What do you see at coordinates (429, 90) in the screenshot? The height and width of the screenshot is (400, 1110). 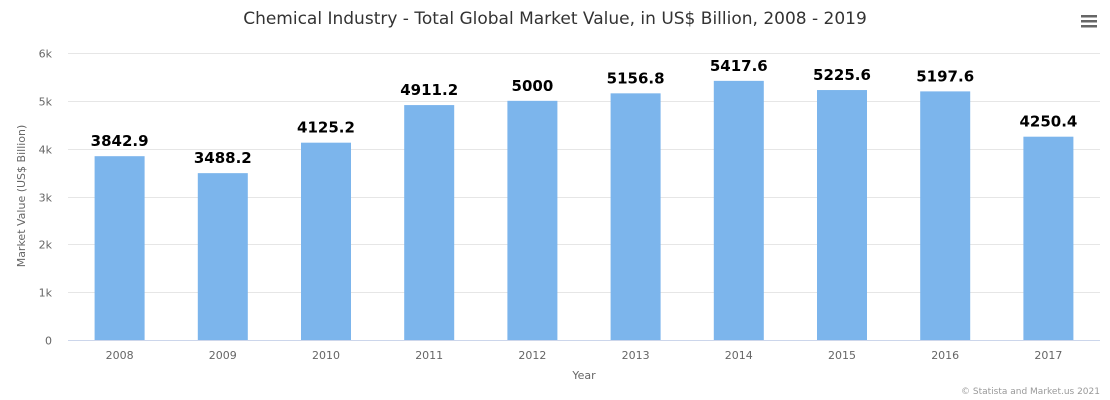 I see `data-label: 4911.2` at bounding box center [429, 90].